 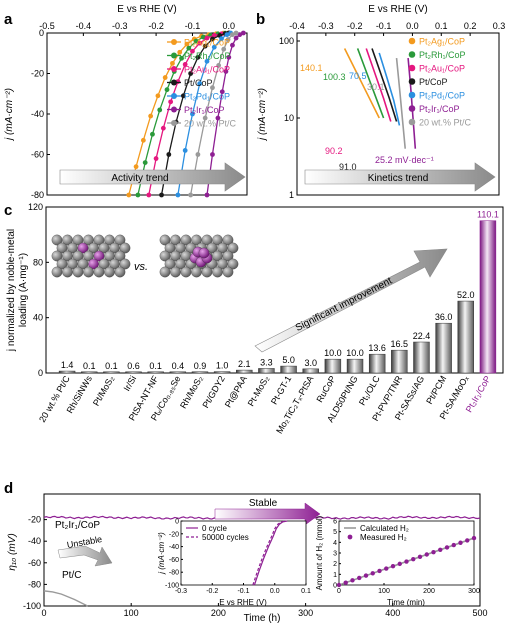 I want to click on panel-c-y-axis-label-line2: loading (A·mg⁻¹), so click(x=23, y=290).